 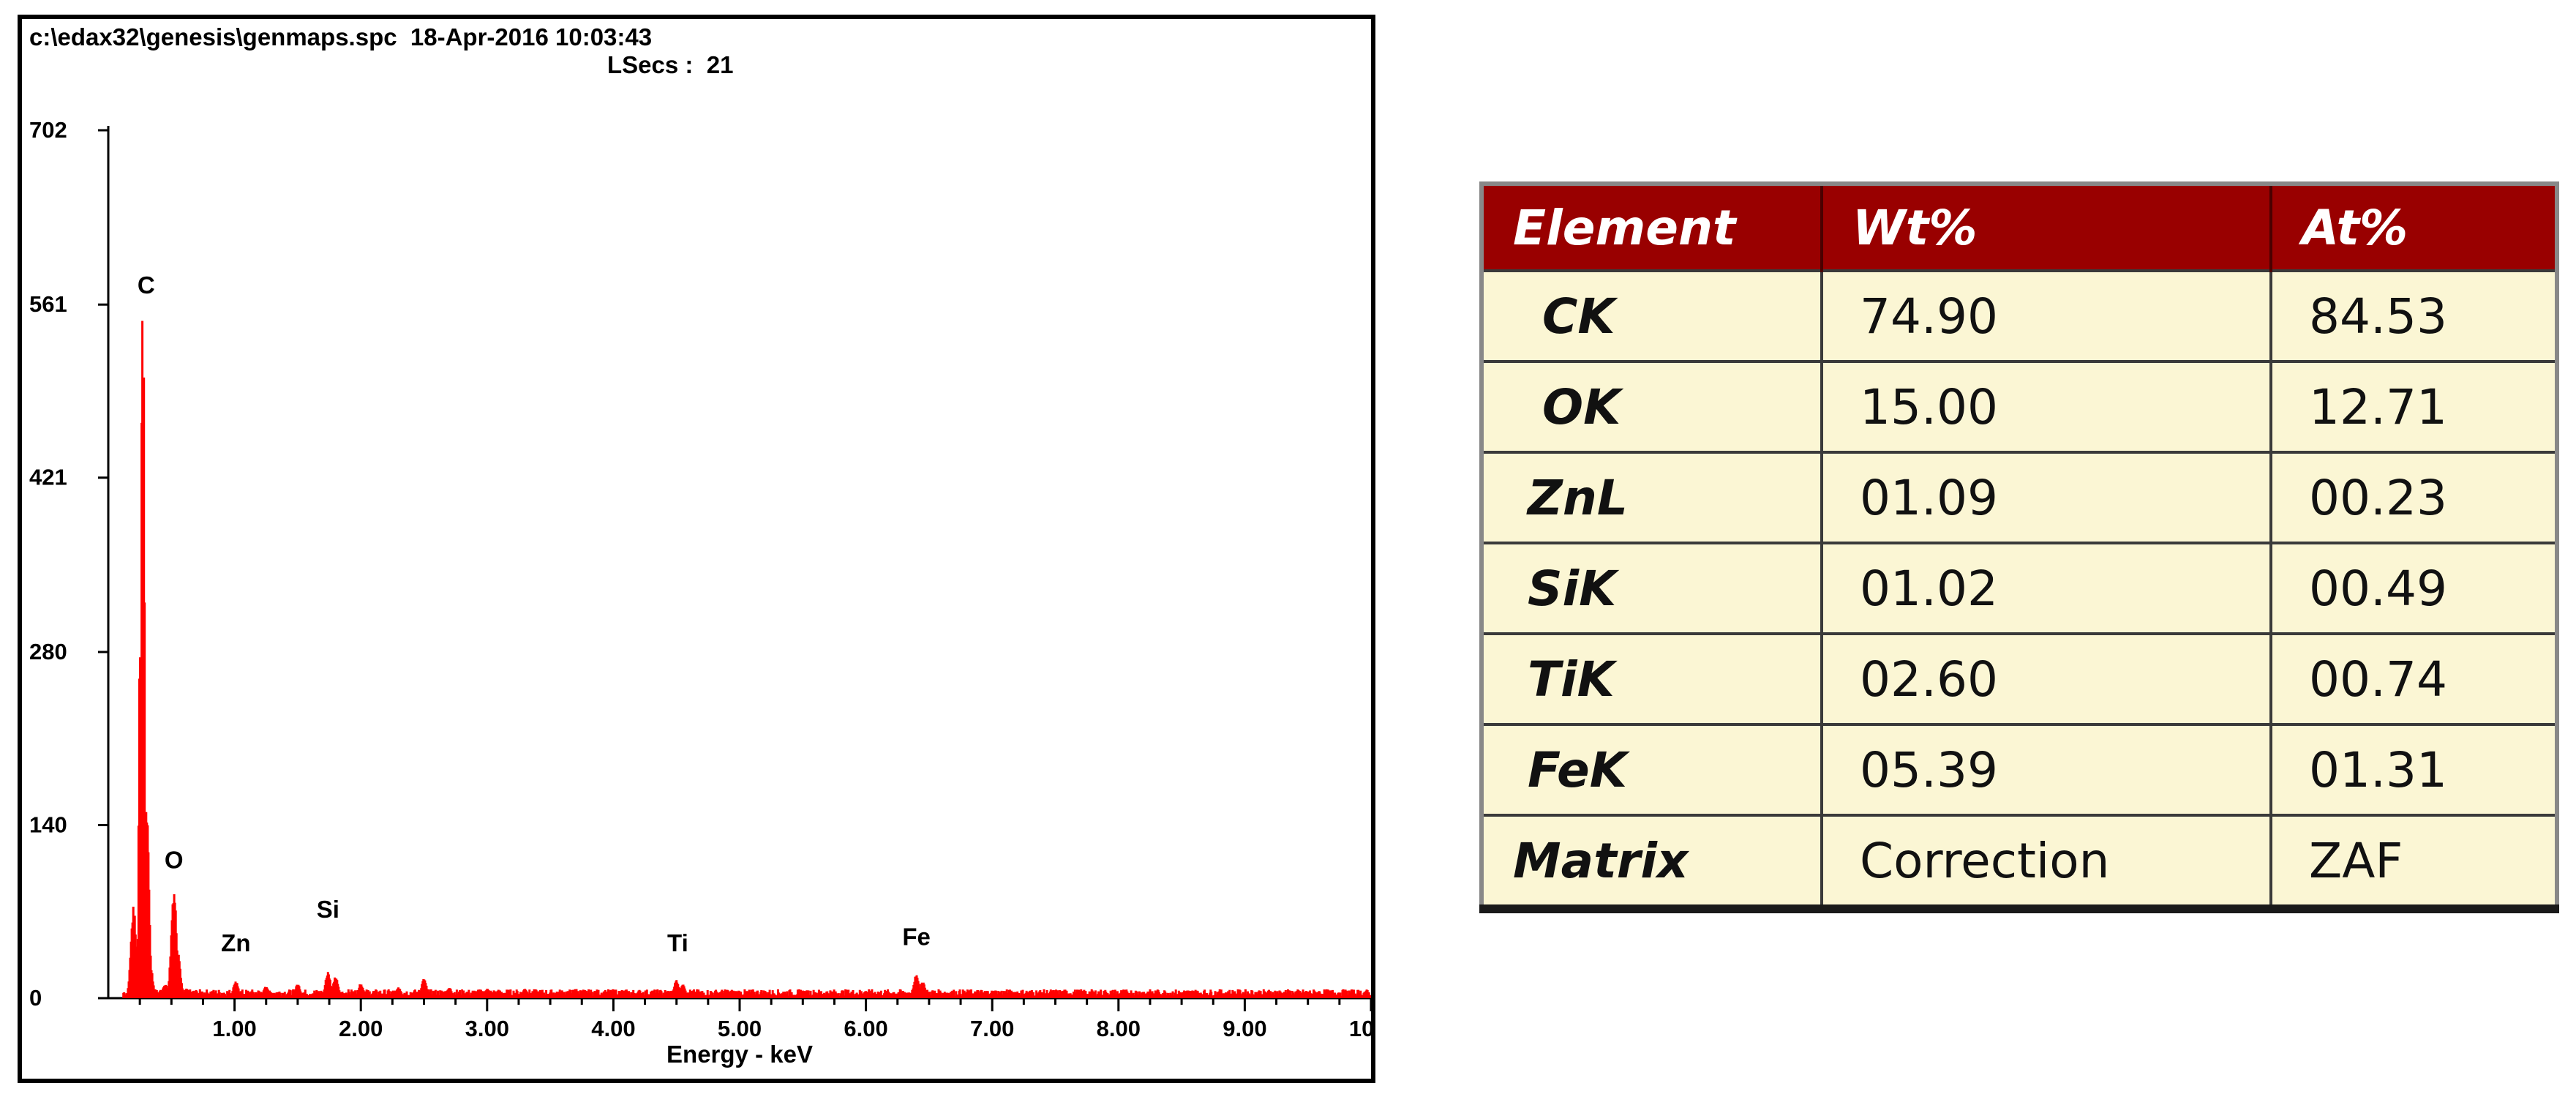 I want to click on x-axis-title: Energy - keV, so click(x=739, y=1054).